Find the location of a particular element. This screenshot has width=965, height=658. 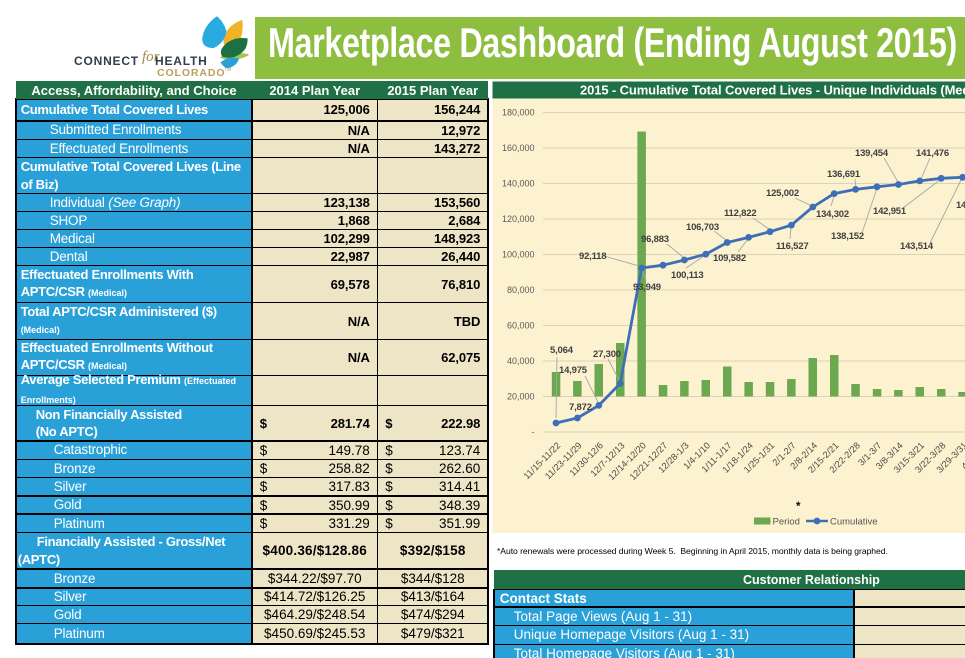

svg-text: 5,064 is located at coordinates (562, 350).